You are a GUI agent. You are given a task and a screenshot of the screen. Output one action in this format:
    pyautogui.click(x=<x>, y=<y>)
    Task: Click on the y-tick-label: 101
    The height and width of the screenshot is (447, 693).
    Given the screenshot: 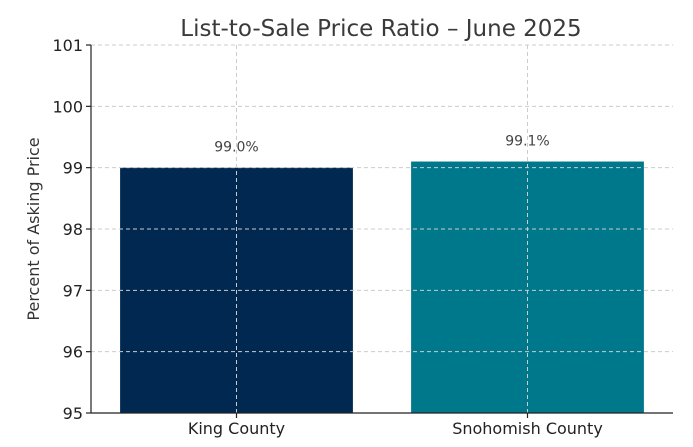 What is the action you would take?
    pyautogui.click(x=67, y=45)
    